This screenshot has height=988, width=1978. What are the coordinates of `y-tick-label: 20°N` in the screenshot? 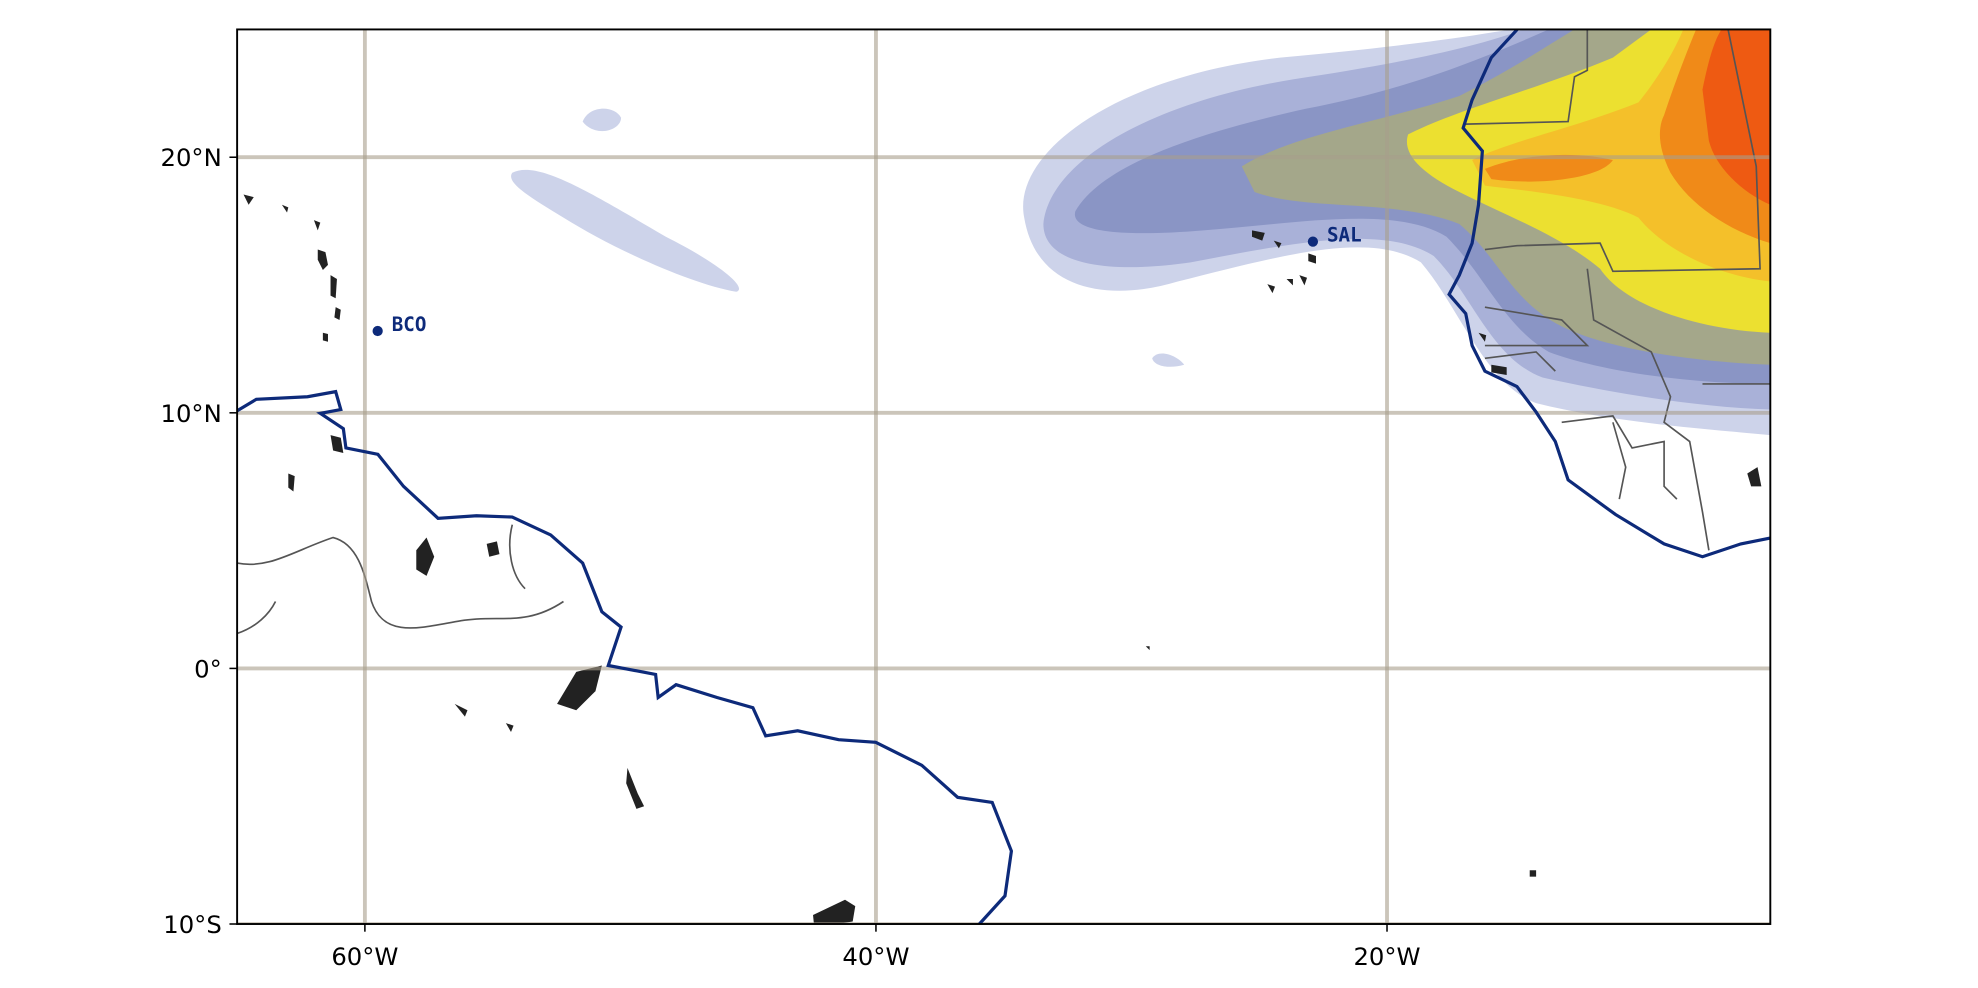 It's located at (191, 157).